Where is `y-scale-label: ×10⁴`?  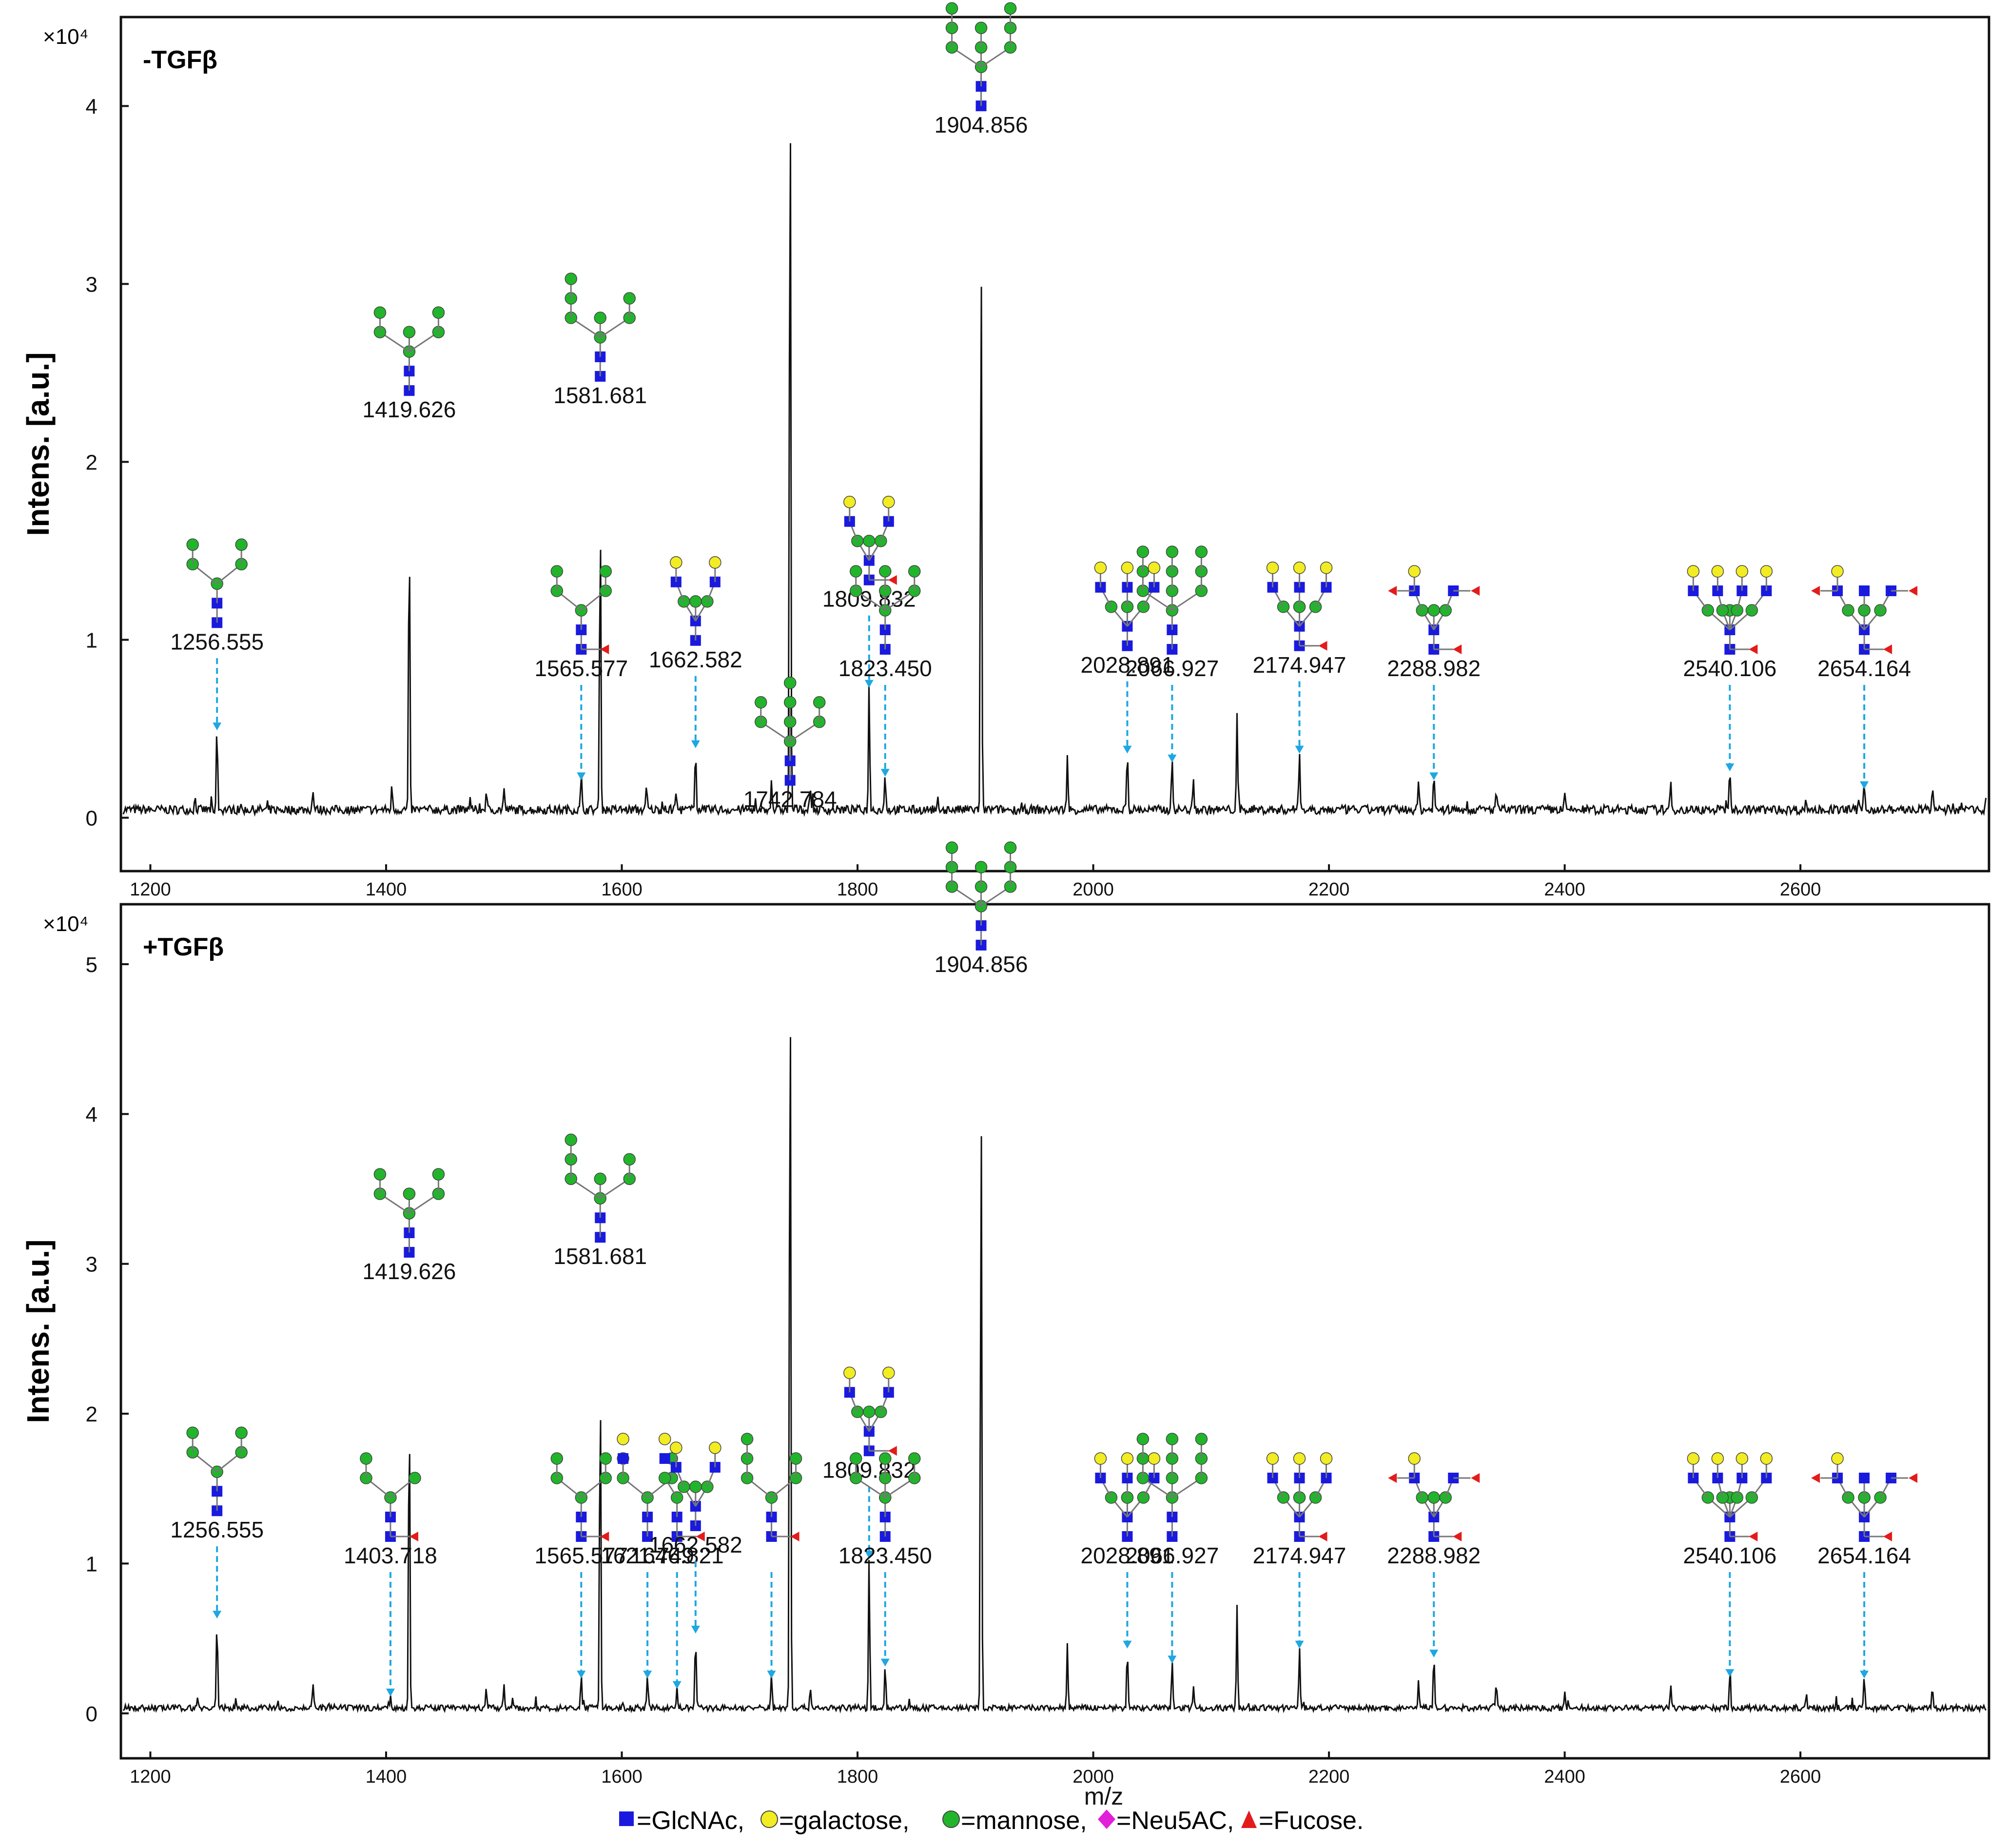 y-scale-label: ×10⁴ is located at coordinates (66, 924).